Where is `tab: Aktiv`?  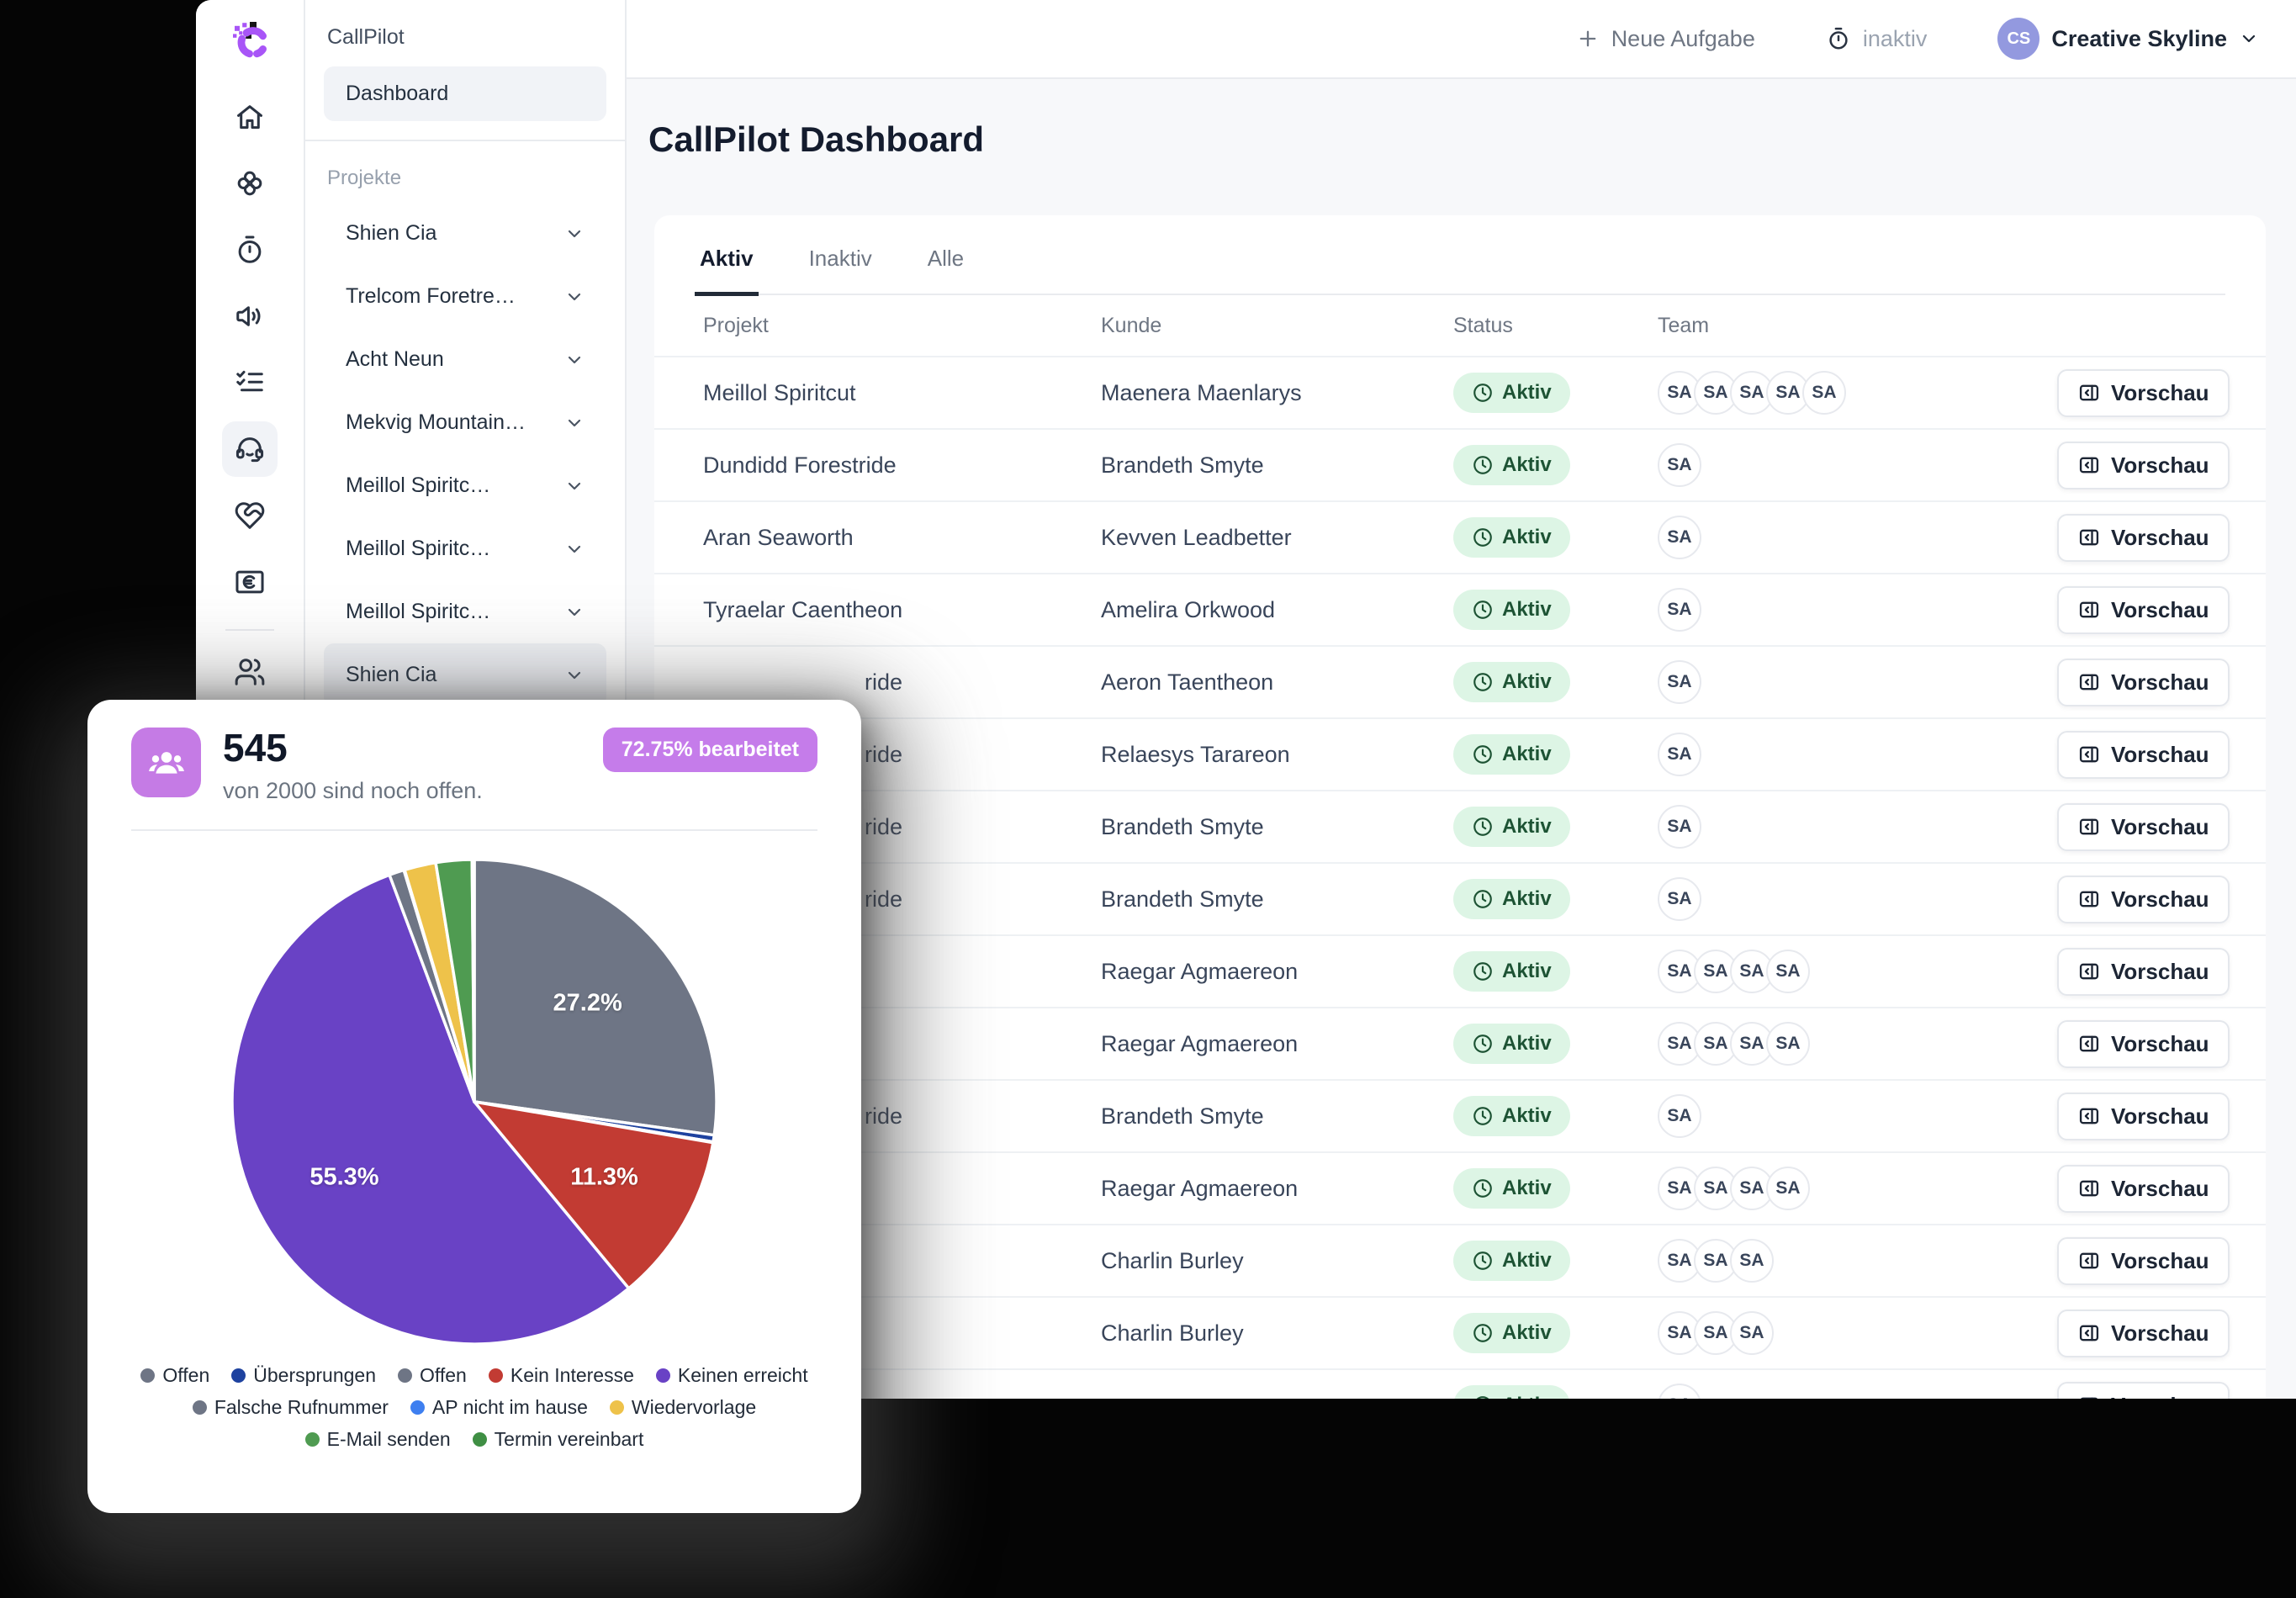 tab: Aktiv is located at coordinates (727, 271).